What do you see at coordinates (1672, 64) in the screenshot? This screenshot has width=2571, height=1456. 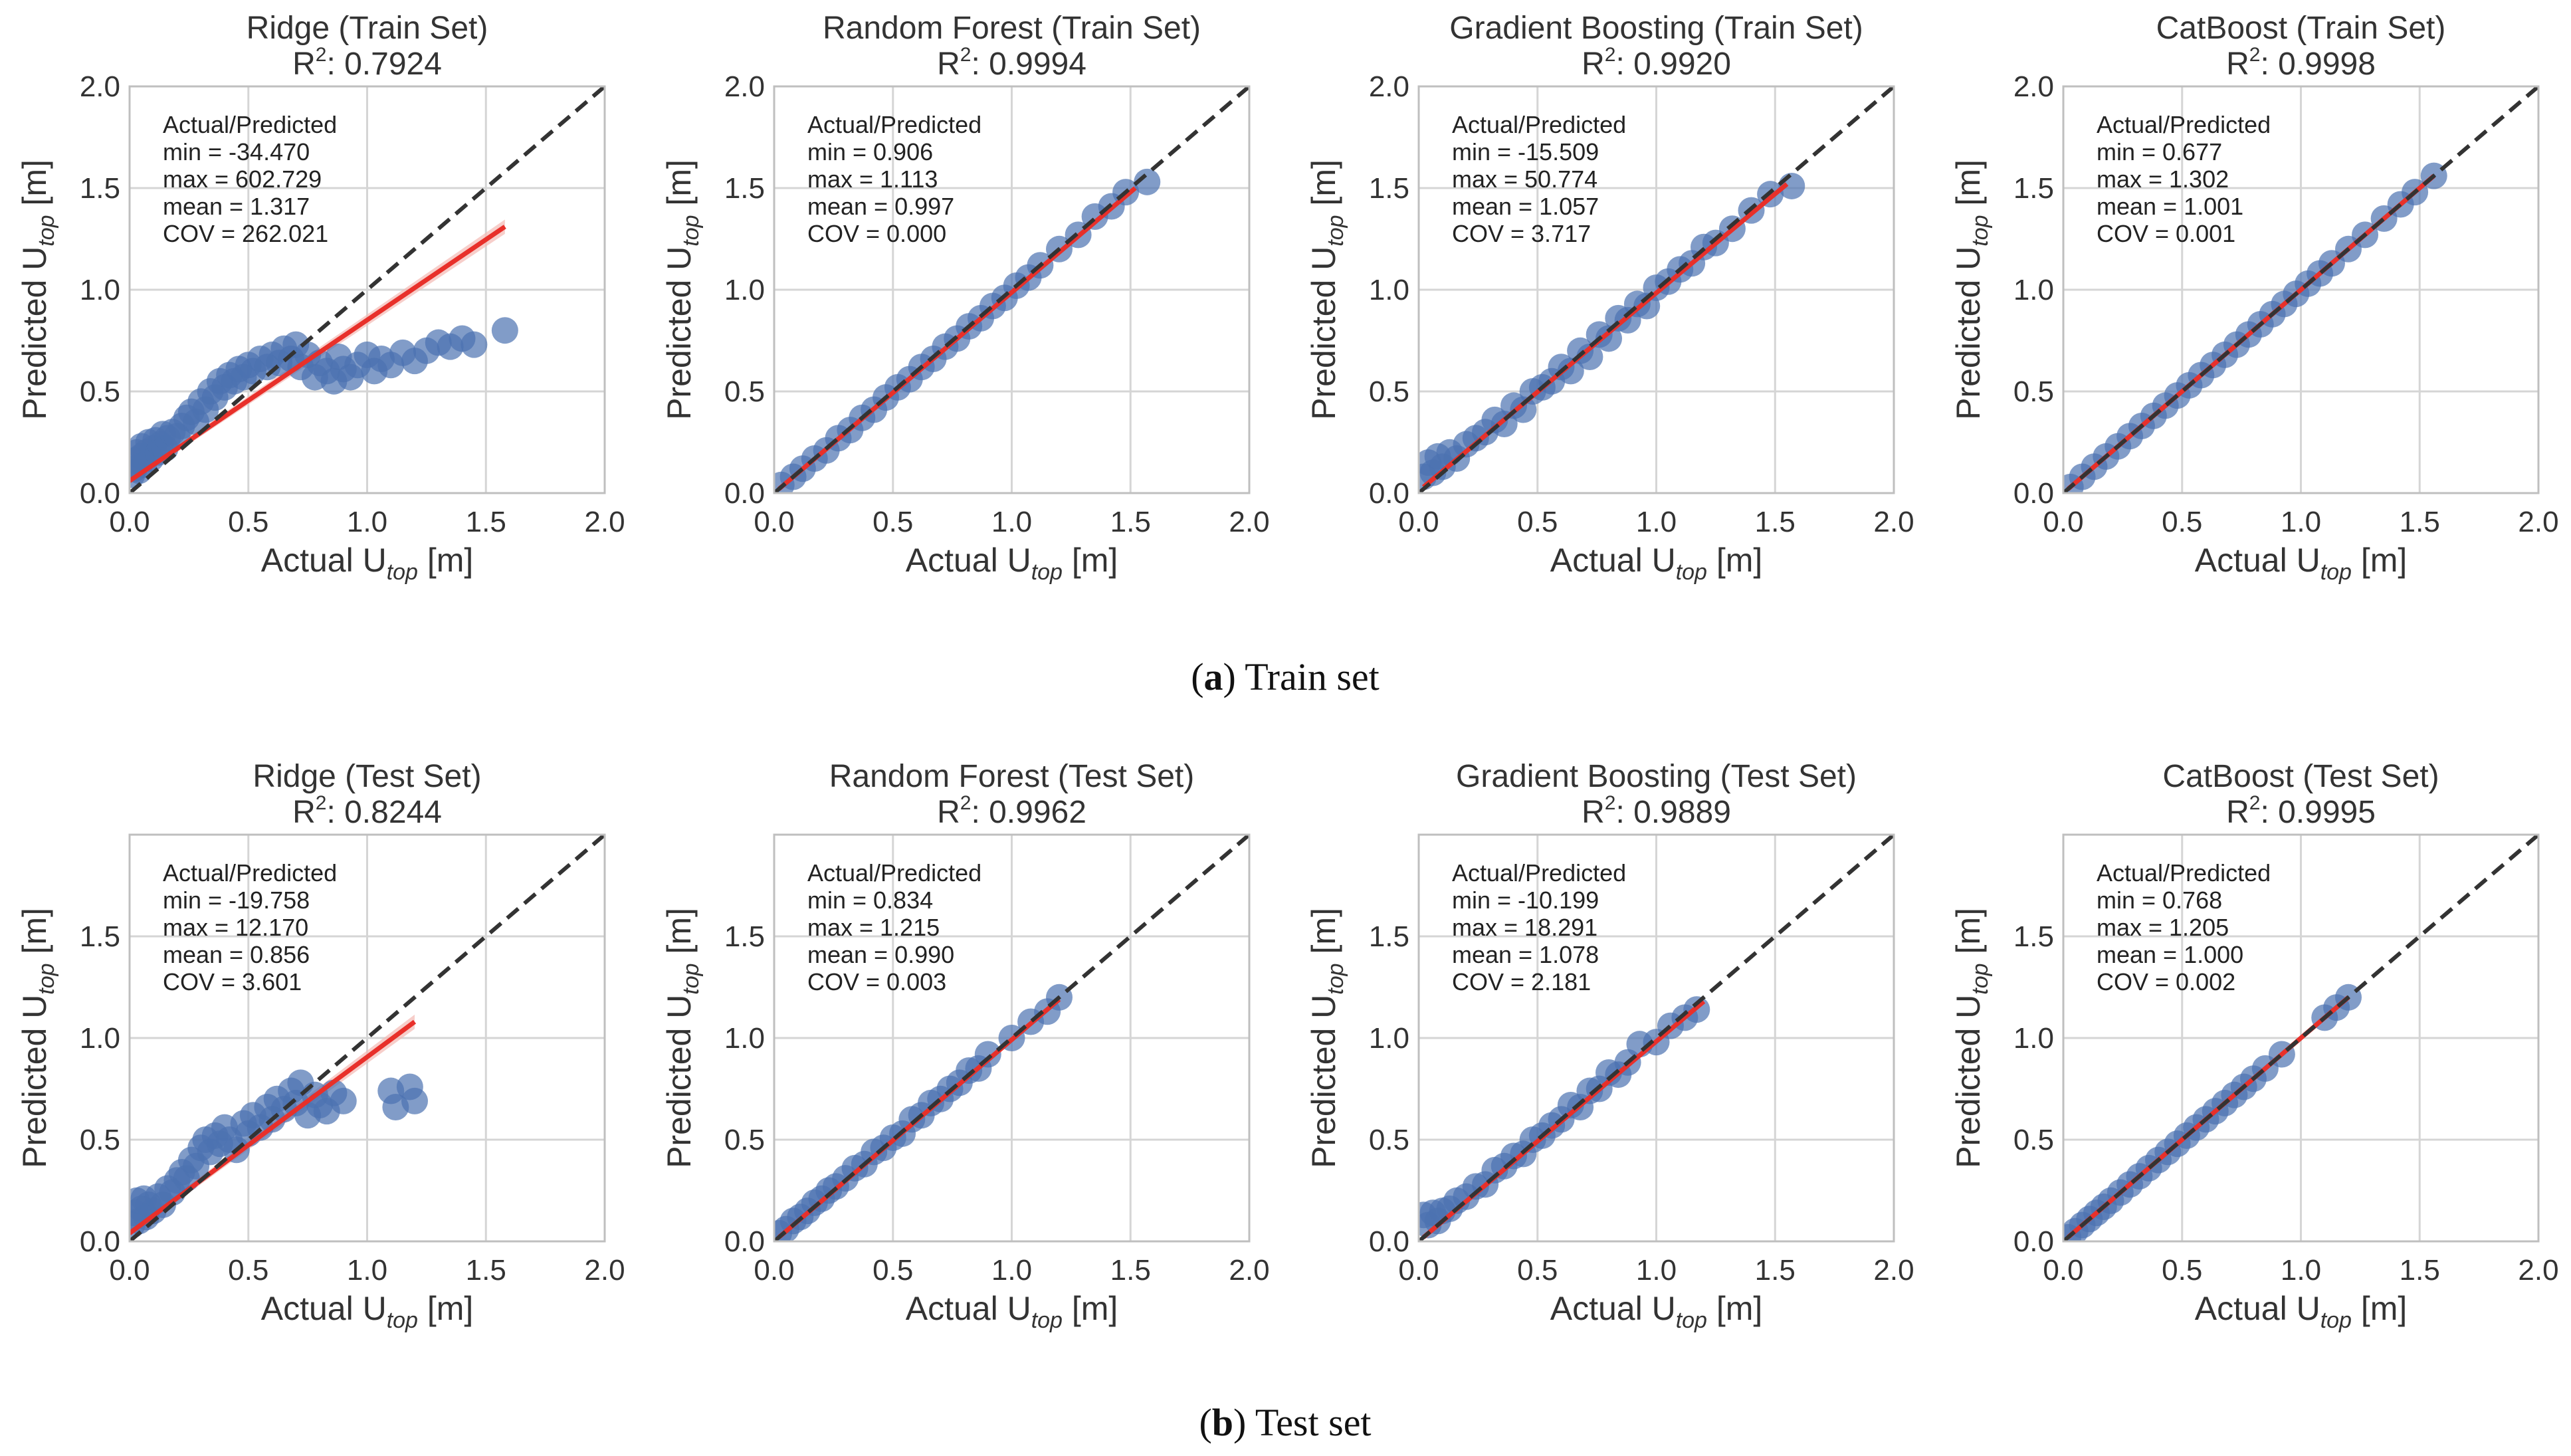 I see `r2-value: : 0.9920` at bounding box center [1672, 64].